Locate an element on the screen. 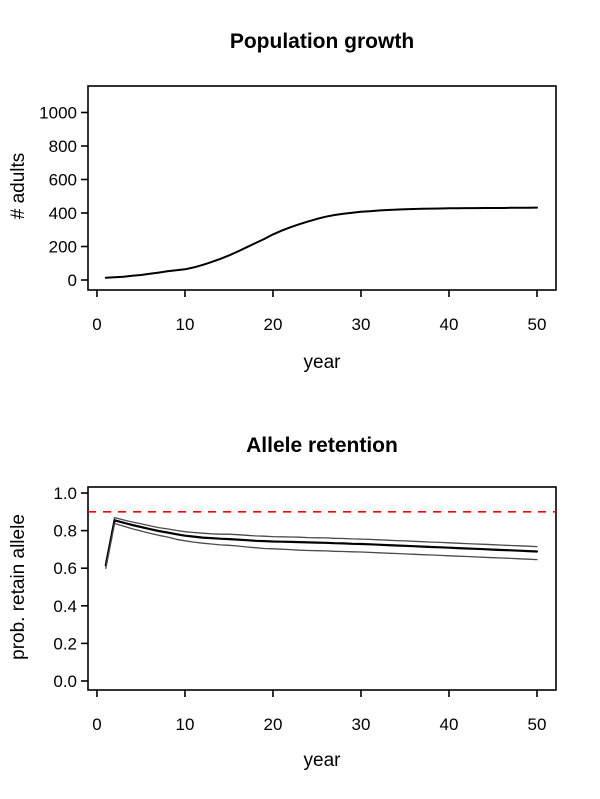  panel2-series is located at coordinates (321, 543).